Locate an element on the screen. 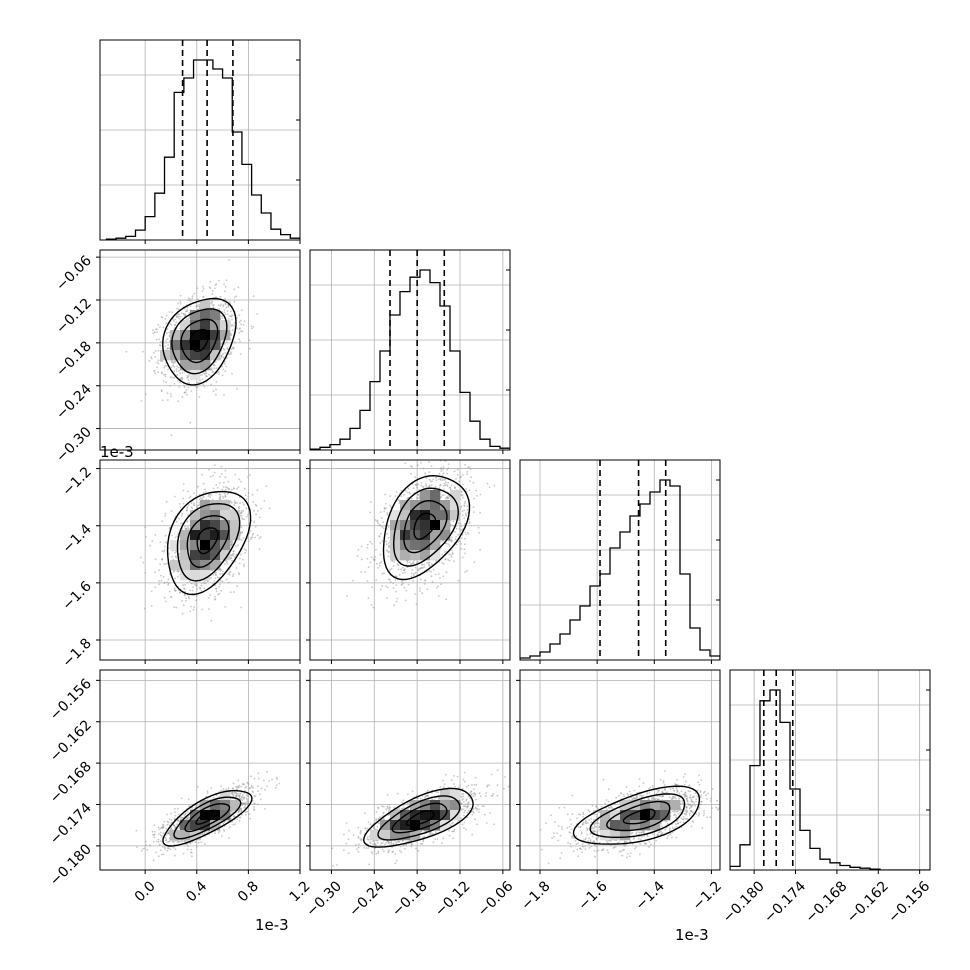 Image resolution: width=970 pixels, height=970 pixels. histogram-step is located at coordinates (620, 569).